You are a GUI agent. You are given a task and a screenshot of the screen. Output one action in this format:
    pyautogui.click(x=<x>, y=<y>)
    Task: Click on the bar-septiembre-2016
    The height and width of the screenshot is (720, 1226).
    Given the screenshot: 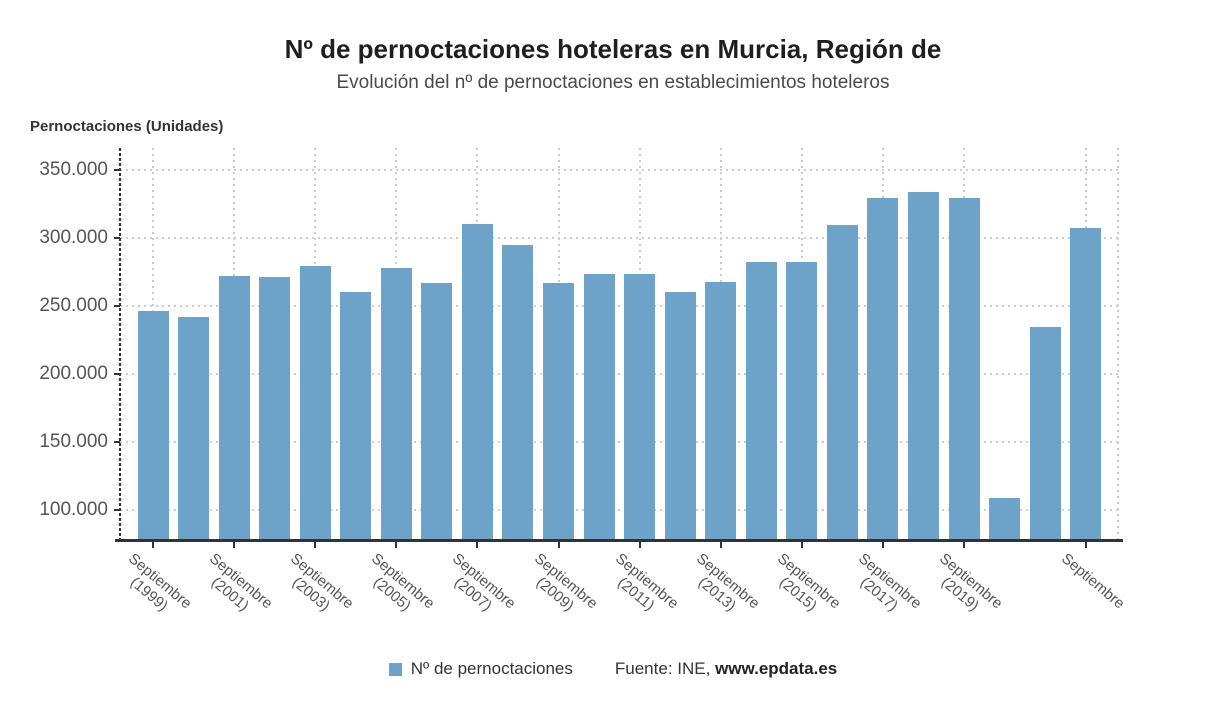 What is the action you would take?
    pyautogui.click(x=842, y=382)
    